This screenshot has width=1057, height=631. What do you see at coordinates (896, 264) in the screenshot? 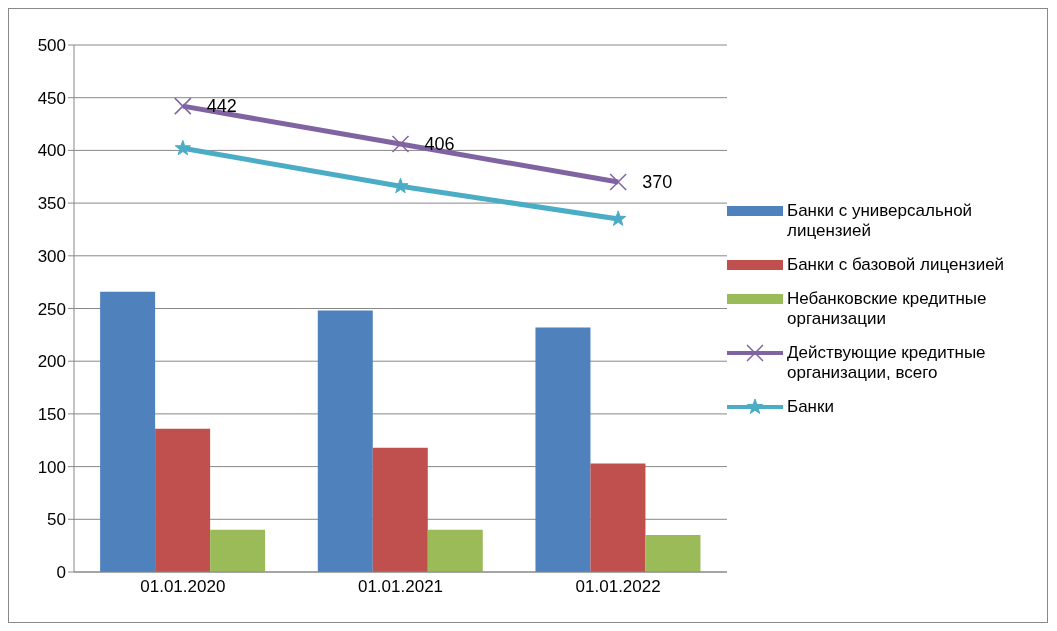
I see `legend-label: Банки с базовой лицензией` at bounding box center [896, 264].